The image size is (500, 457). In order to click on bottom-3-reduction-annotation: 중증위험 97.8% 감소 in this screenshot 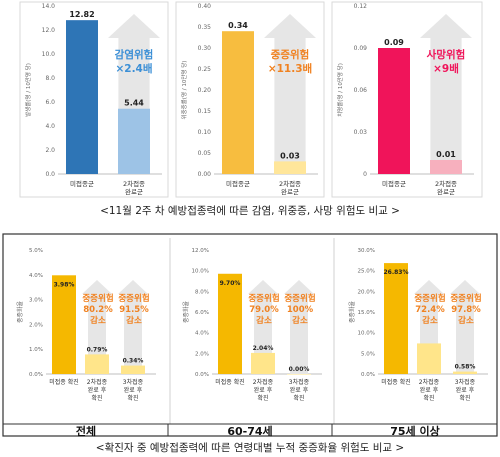, I will do `click(465, 309)`.